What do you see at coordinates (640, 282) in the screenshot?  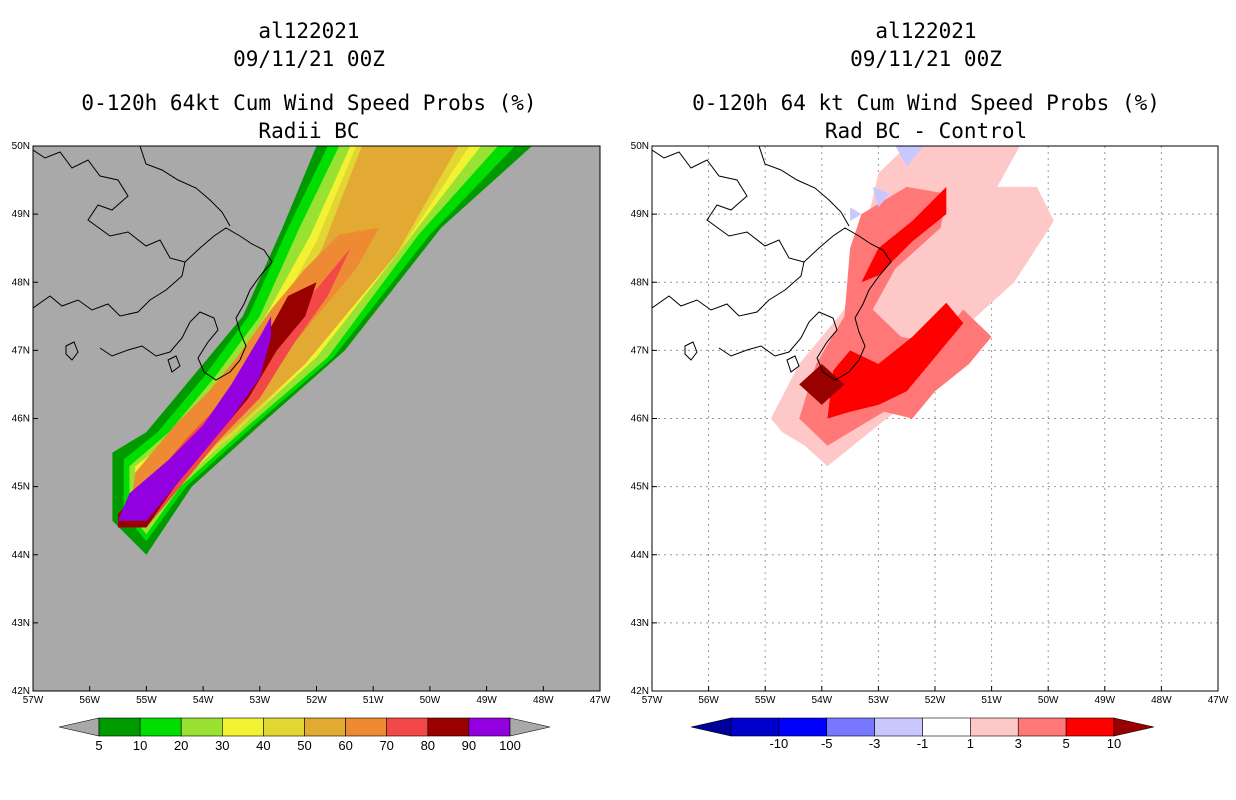 I see `right-lat-label: 48N` at bounding box center [640, 282].